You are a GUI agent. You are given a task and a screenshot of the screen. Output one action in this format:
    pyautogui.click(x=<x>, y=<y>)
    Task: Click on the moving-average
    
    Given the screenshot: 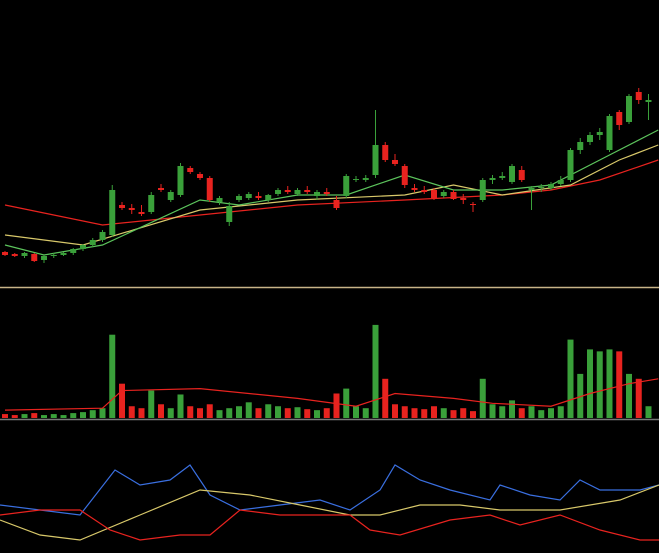 What is the action you would take?
    pyautogui.click(x=331, y=192)
    